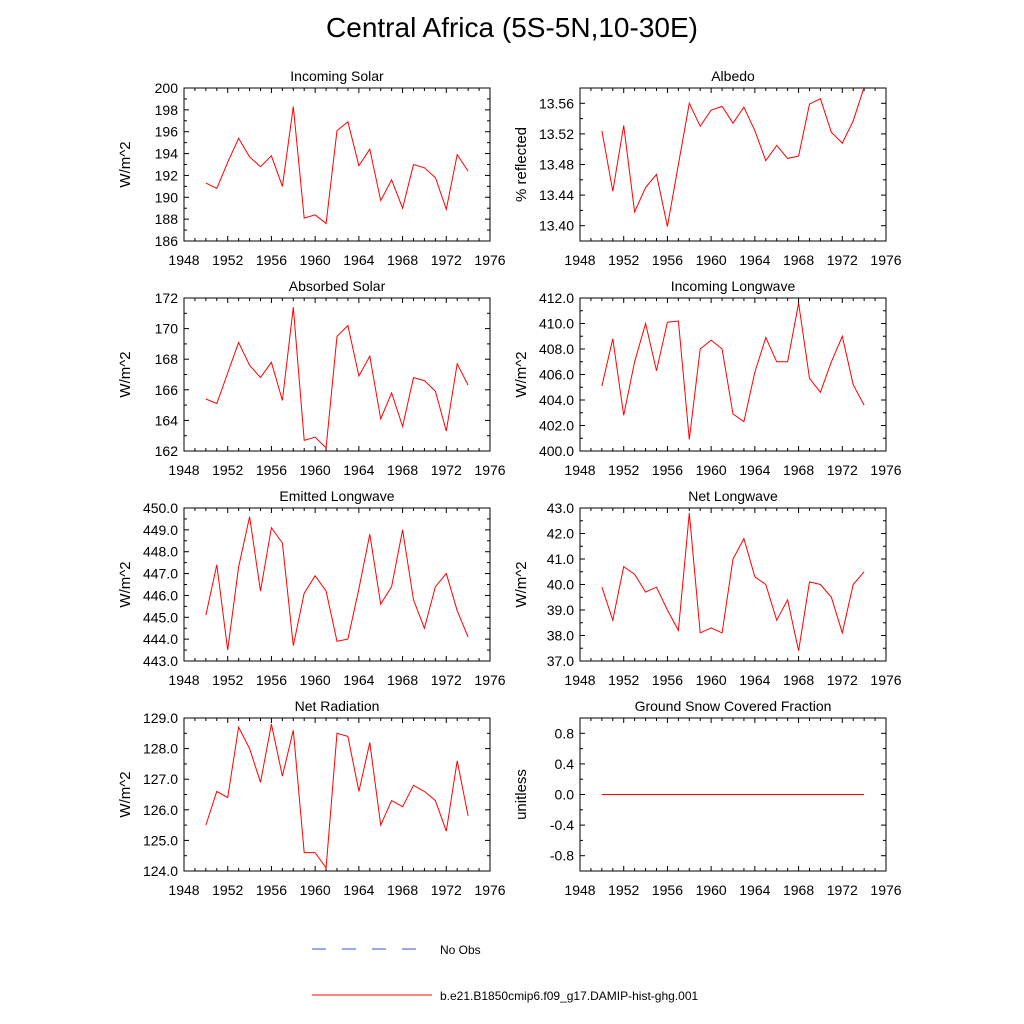 The width and height of the screenshot is (1024, 1024). I want to click on y-tick-label: 449.0, so click(160, 530).